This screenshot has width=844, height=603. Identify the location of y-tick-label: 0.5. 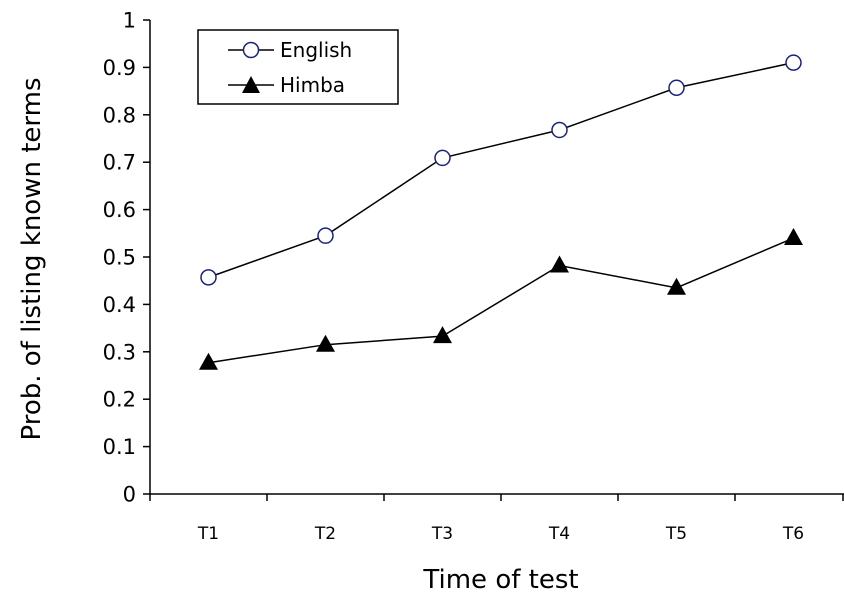
(119, 258).